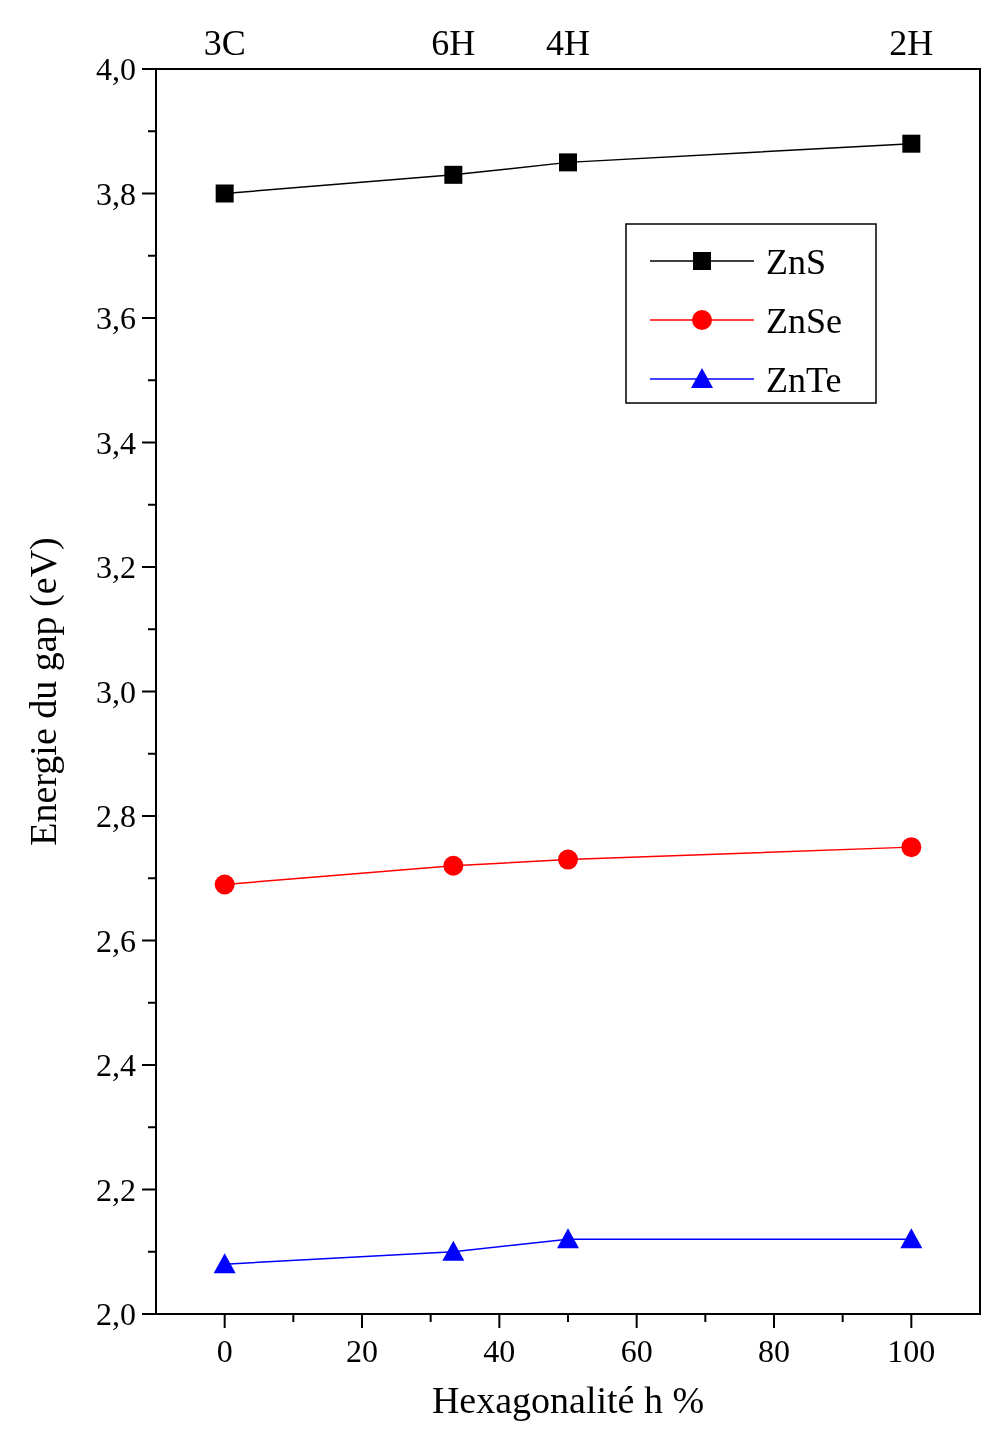 The image size is (1001, 1433). I want to click on y-tick-label: 2,0, so click(116, 1314).